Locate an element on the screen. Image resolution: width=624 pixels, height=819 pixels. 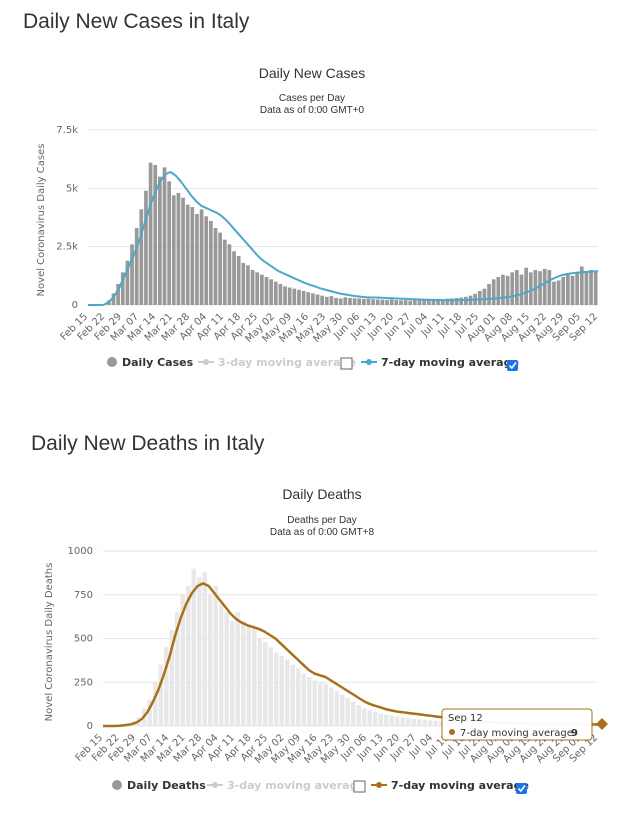
y-tick-label: 7.5k is located at coordinates (67, 130).